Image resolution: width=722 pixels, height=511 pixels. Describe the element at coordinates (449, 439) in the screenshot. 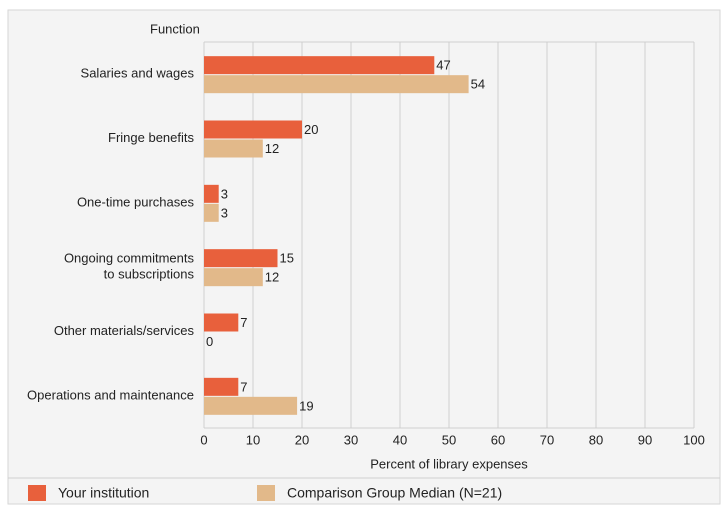

I see `x-tick-label: 50` at that location.